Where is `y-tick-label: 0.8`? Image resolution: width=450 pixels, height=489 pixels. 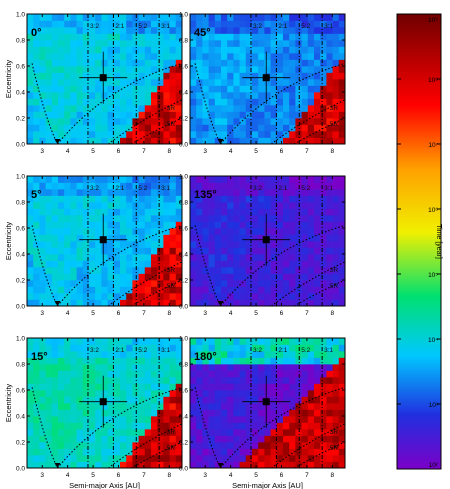
y-tick-label: 0.8 is located at coordinates (183, 41).